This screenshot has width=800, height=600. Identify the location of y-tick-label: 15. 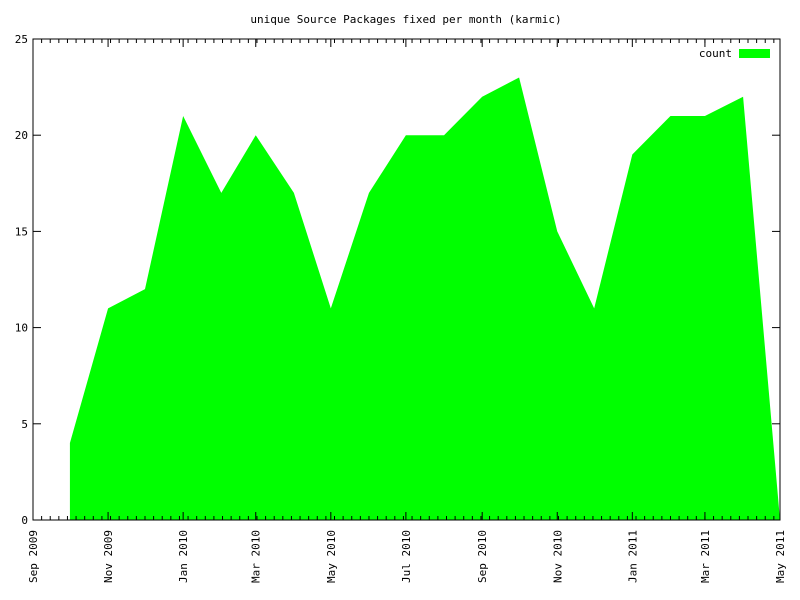
(21, 231).